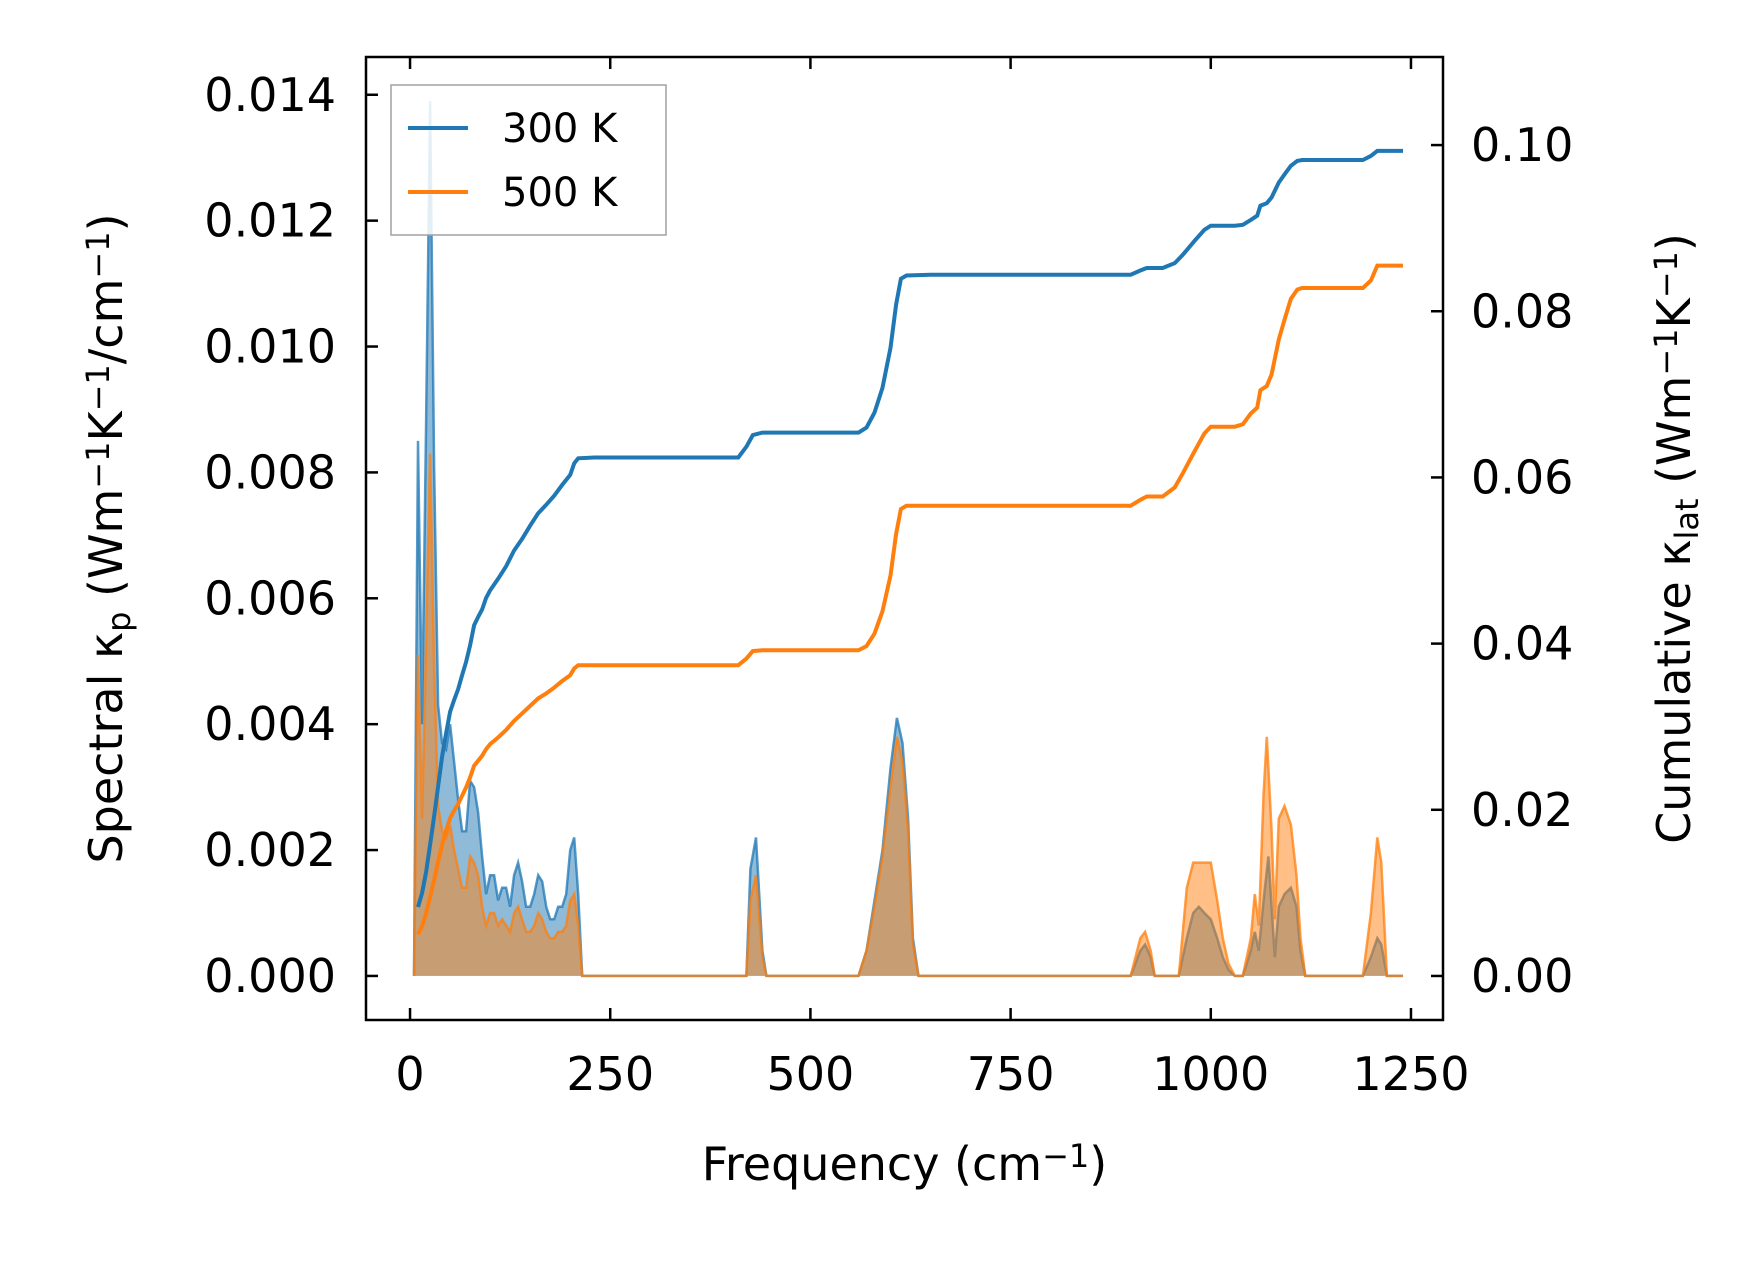 The height and width of the screenshot is (1264, 1753). I want to click on x-tick-label: 1250, so click(1410, 1074).